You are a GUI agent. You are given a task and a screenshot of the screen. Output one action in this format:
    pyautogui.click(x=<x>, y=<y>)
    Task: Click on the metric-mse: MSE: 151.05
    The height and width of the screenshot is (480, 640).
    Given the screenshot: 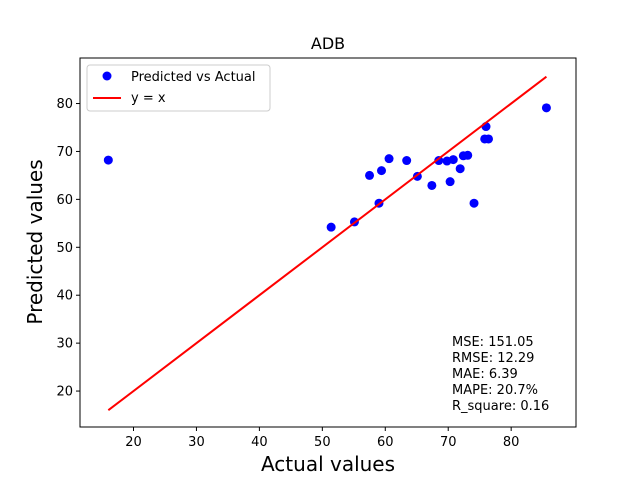 What is the action you would take?
    pyautogui.click(x=493, y=342)
    